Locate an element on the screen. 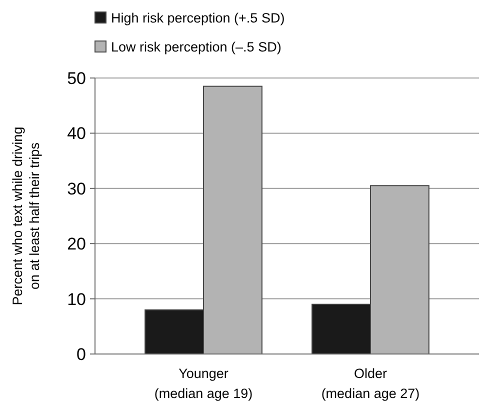  legend-label: High risk perception (+.5 SD) is located at coordinates (198, 18).